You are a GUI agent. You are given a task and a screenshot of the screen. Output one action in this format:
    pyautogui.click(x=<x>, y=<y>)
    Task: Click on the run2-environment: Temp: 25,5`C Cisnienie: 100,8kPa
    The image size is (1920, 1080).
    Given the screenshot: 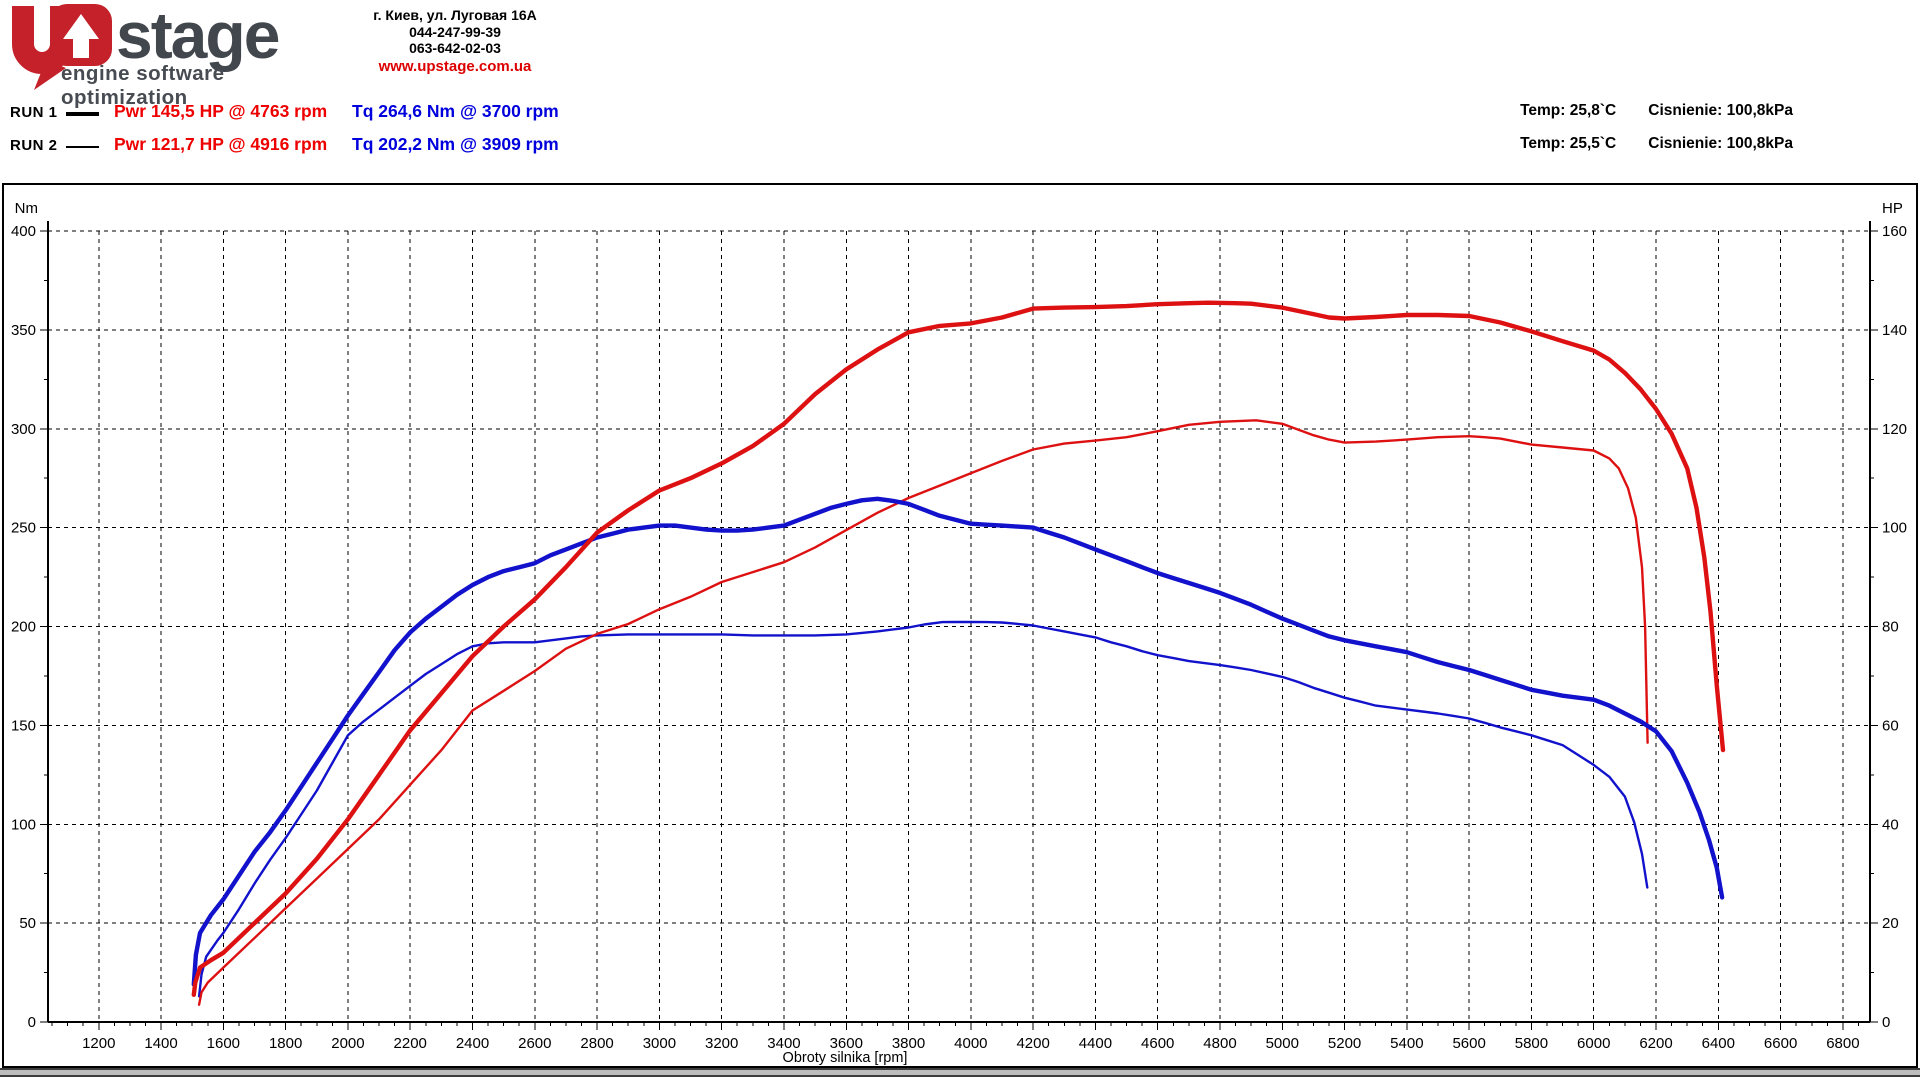 What is the action you would take?
    pyautogui.click(x=1656, y=144)
    